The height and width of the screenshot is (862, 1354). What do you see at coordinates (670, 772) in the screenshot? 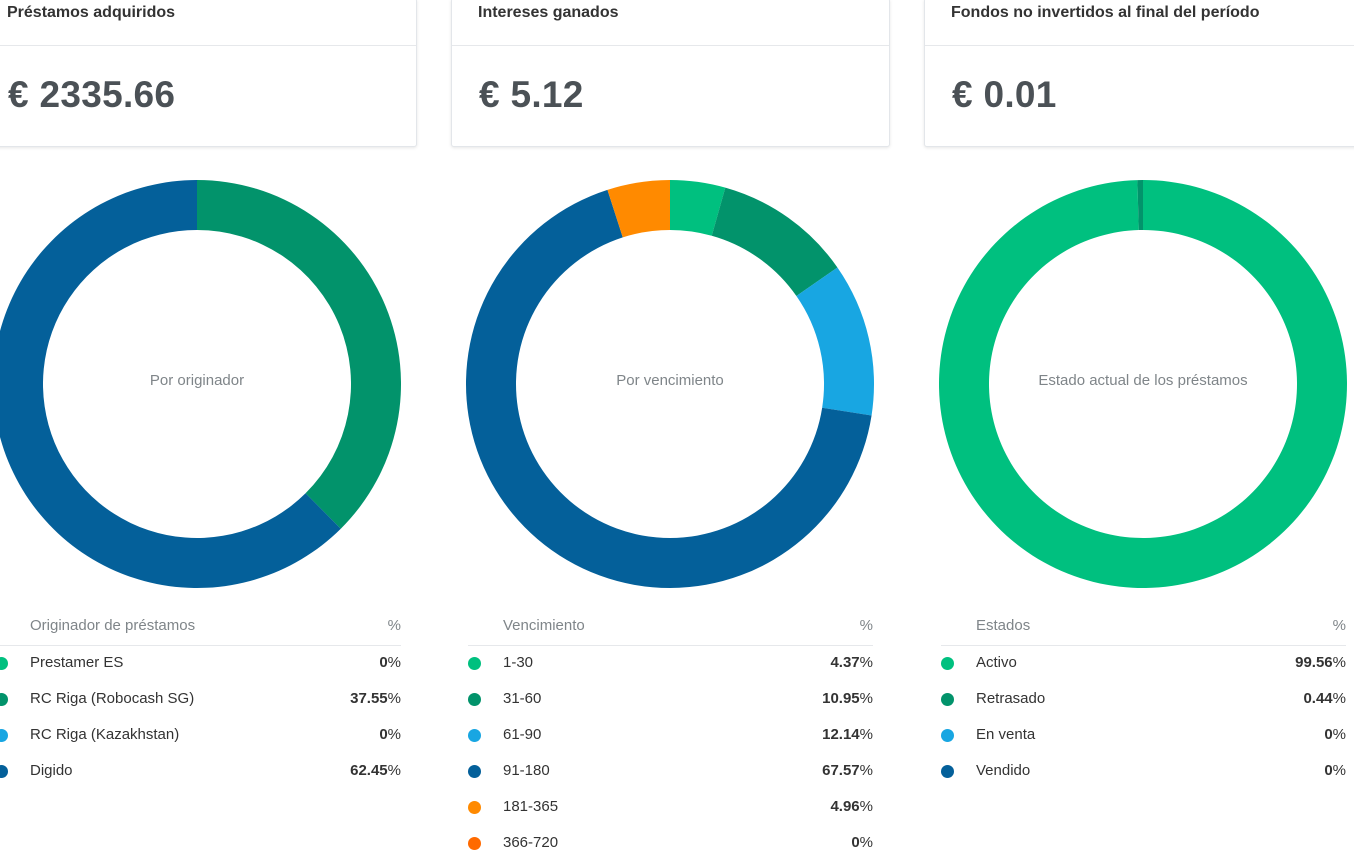
I see `legend-row: 91-180 67.57%` at bounding box center [670, 772].